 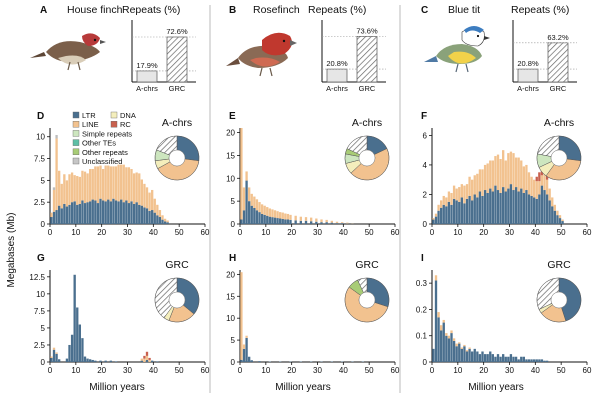 I want to click on panel-title: A-chrs, so click(x=367, y=123).